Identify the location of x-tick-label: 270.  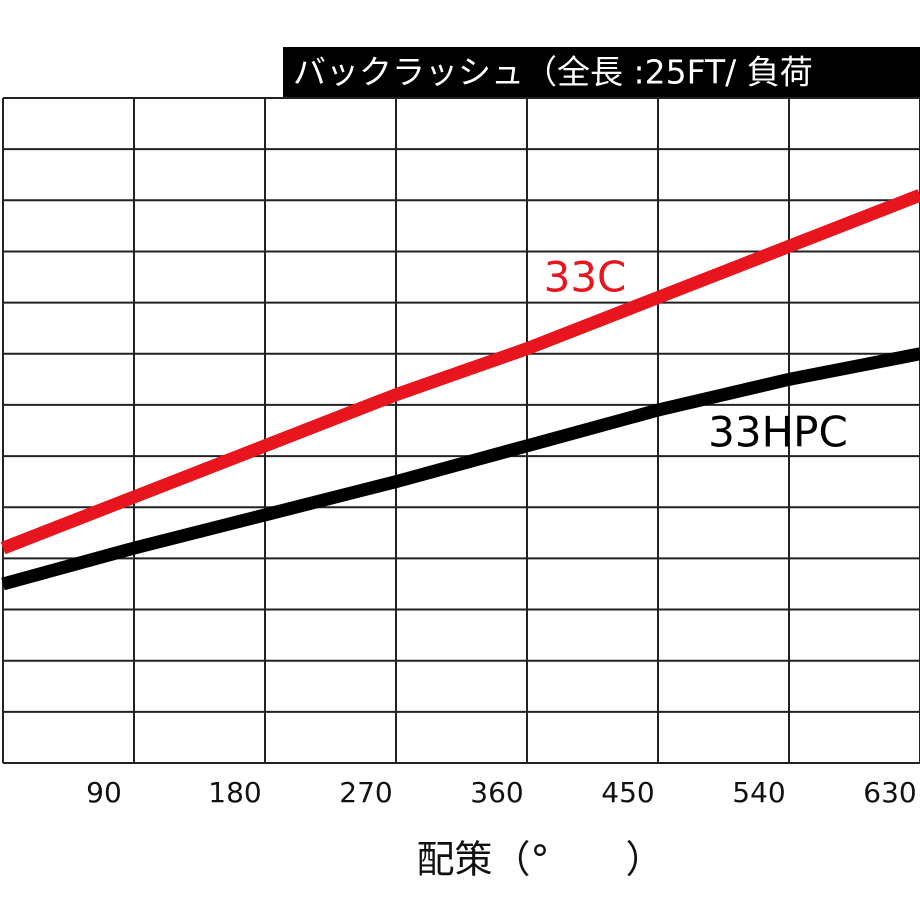
(365, 792).